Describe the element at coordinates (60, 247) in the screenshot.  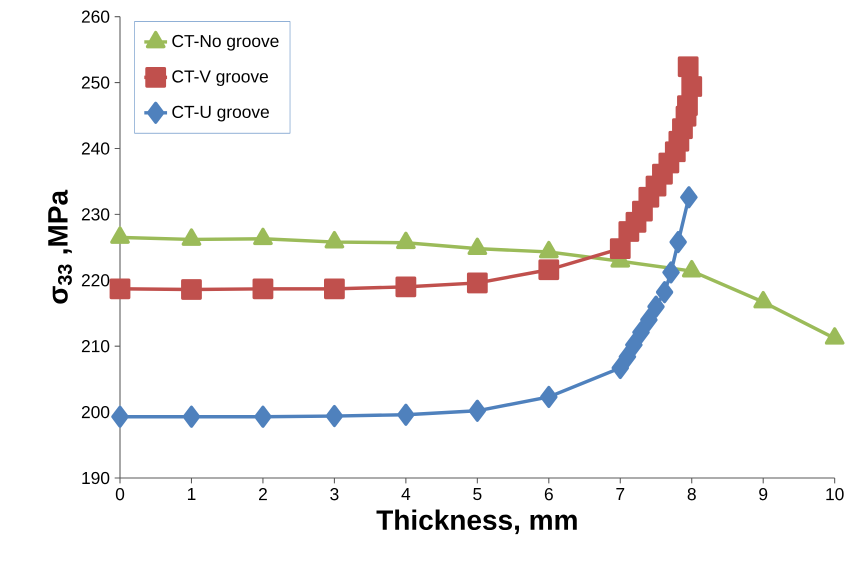
I see `y-axis-title: σ$_{33}$ ,MPa` at that location.